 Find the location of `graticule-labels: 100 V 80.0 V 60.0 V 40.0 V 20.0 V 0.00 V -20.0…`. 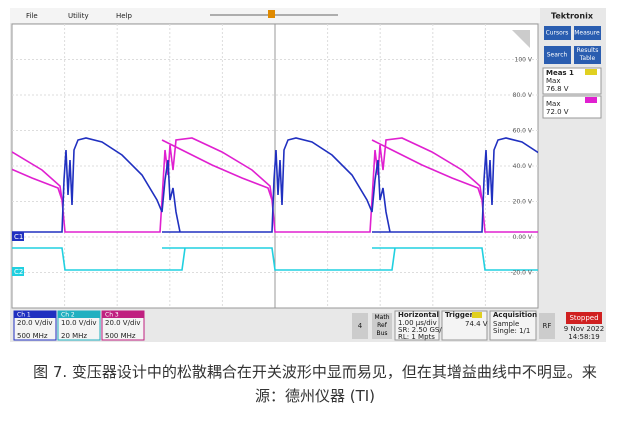

graticule-labels: 100 V 80.0 V 60.0 V 40.0 V 20.0 V 0.00 V -20.0… is located at coordinates (521, 167).